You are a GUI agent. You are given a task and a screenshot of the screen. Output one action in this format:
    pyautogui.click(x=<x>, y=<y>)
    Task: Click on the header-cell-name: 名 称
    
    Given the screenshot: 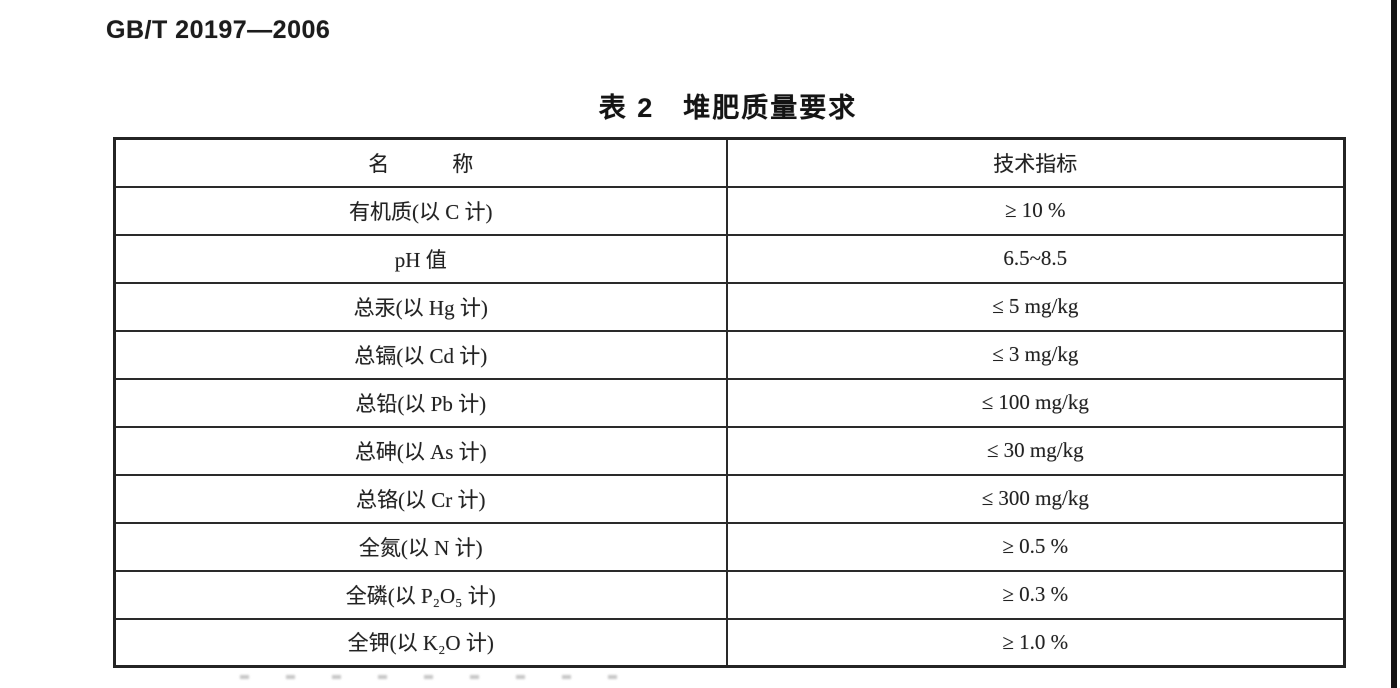 What is the action you would take?
    pyautogui.click(x=420, y=162)
    